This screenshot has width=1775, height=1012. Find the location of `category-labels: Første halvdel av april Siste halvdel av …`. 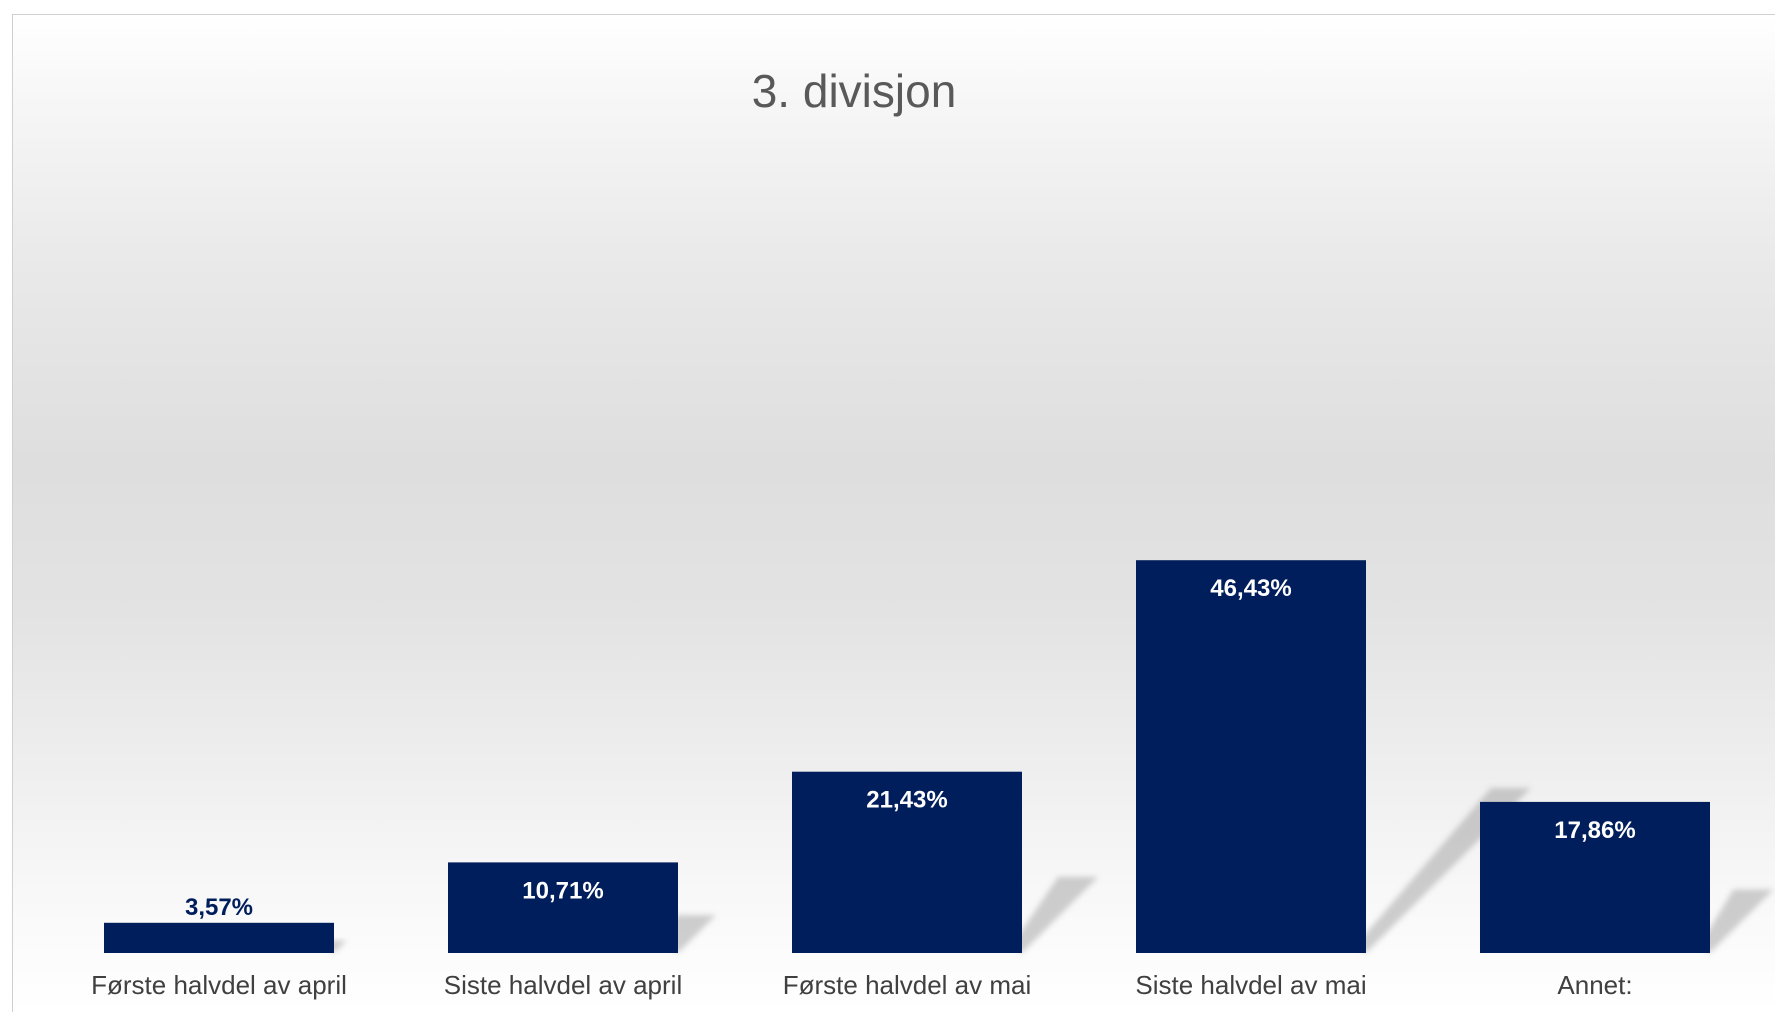

category-labels: Første halvdel av april Siste halvdel av … is located at coordinates (861, 985).